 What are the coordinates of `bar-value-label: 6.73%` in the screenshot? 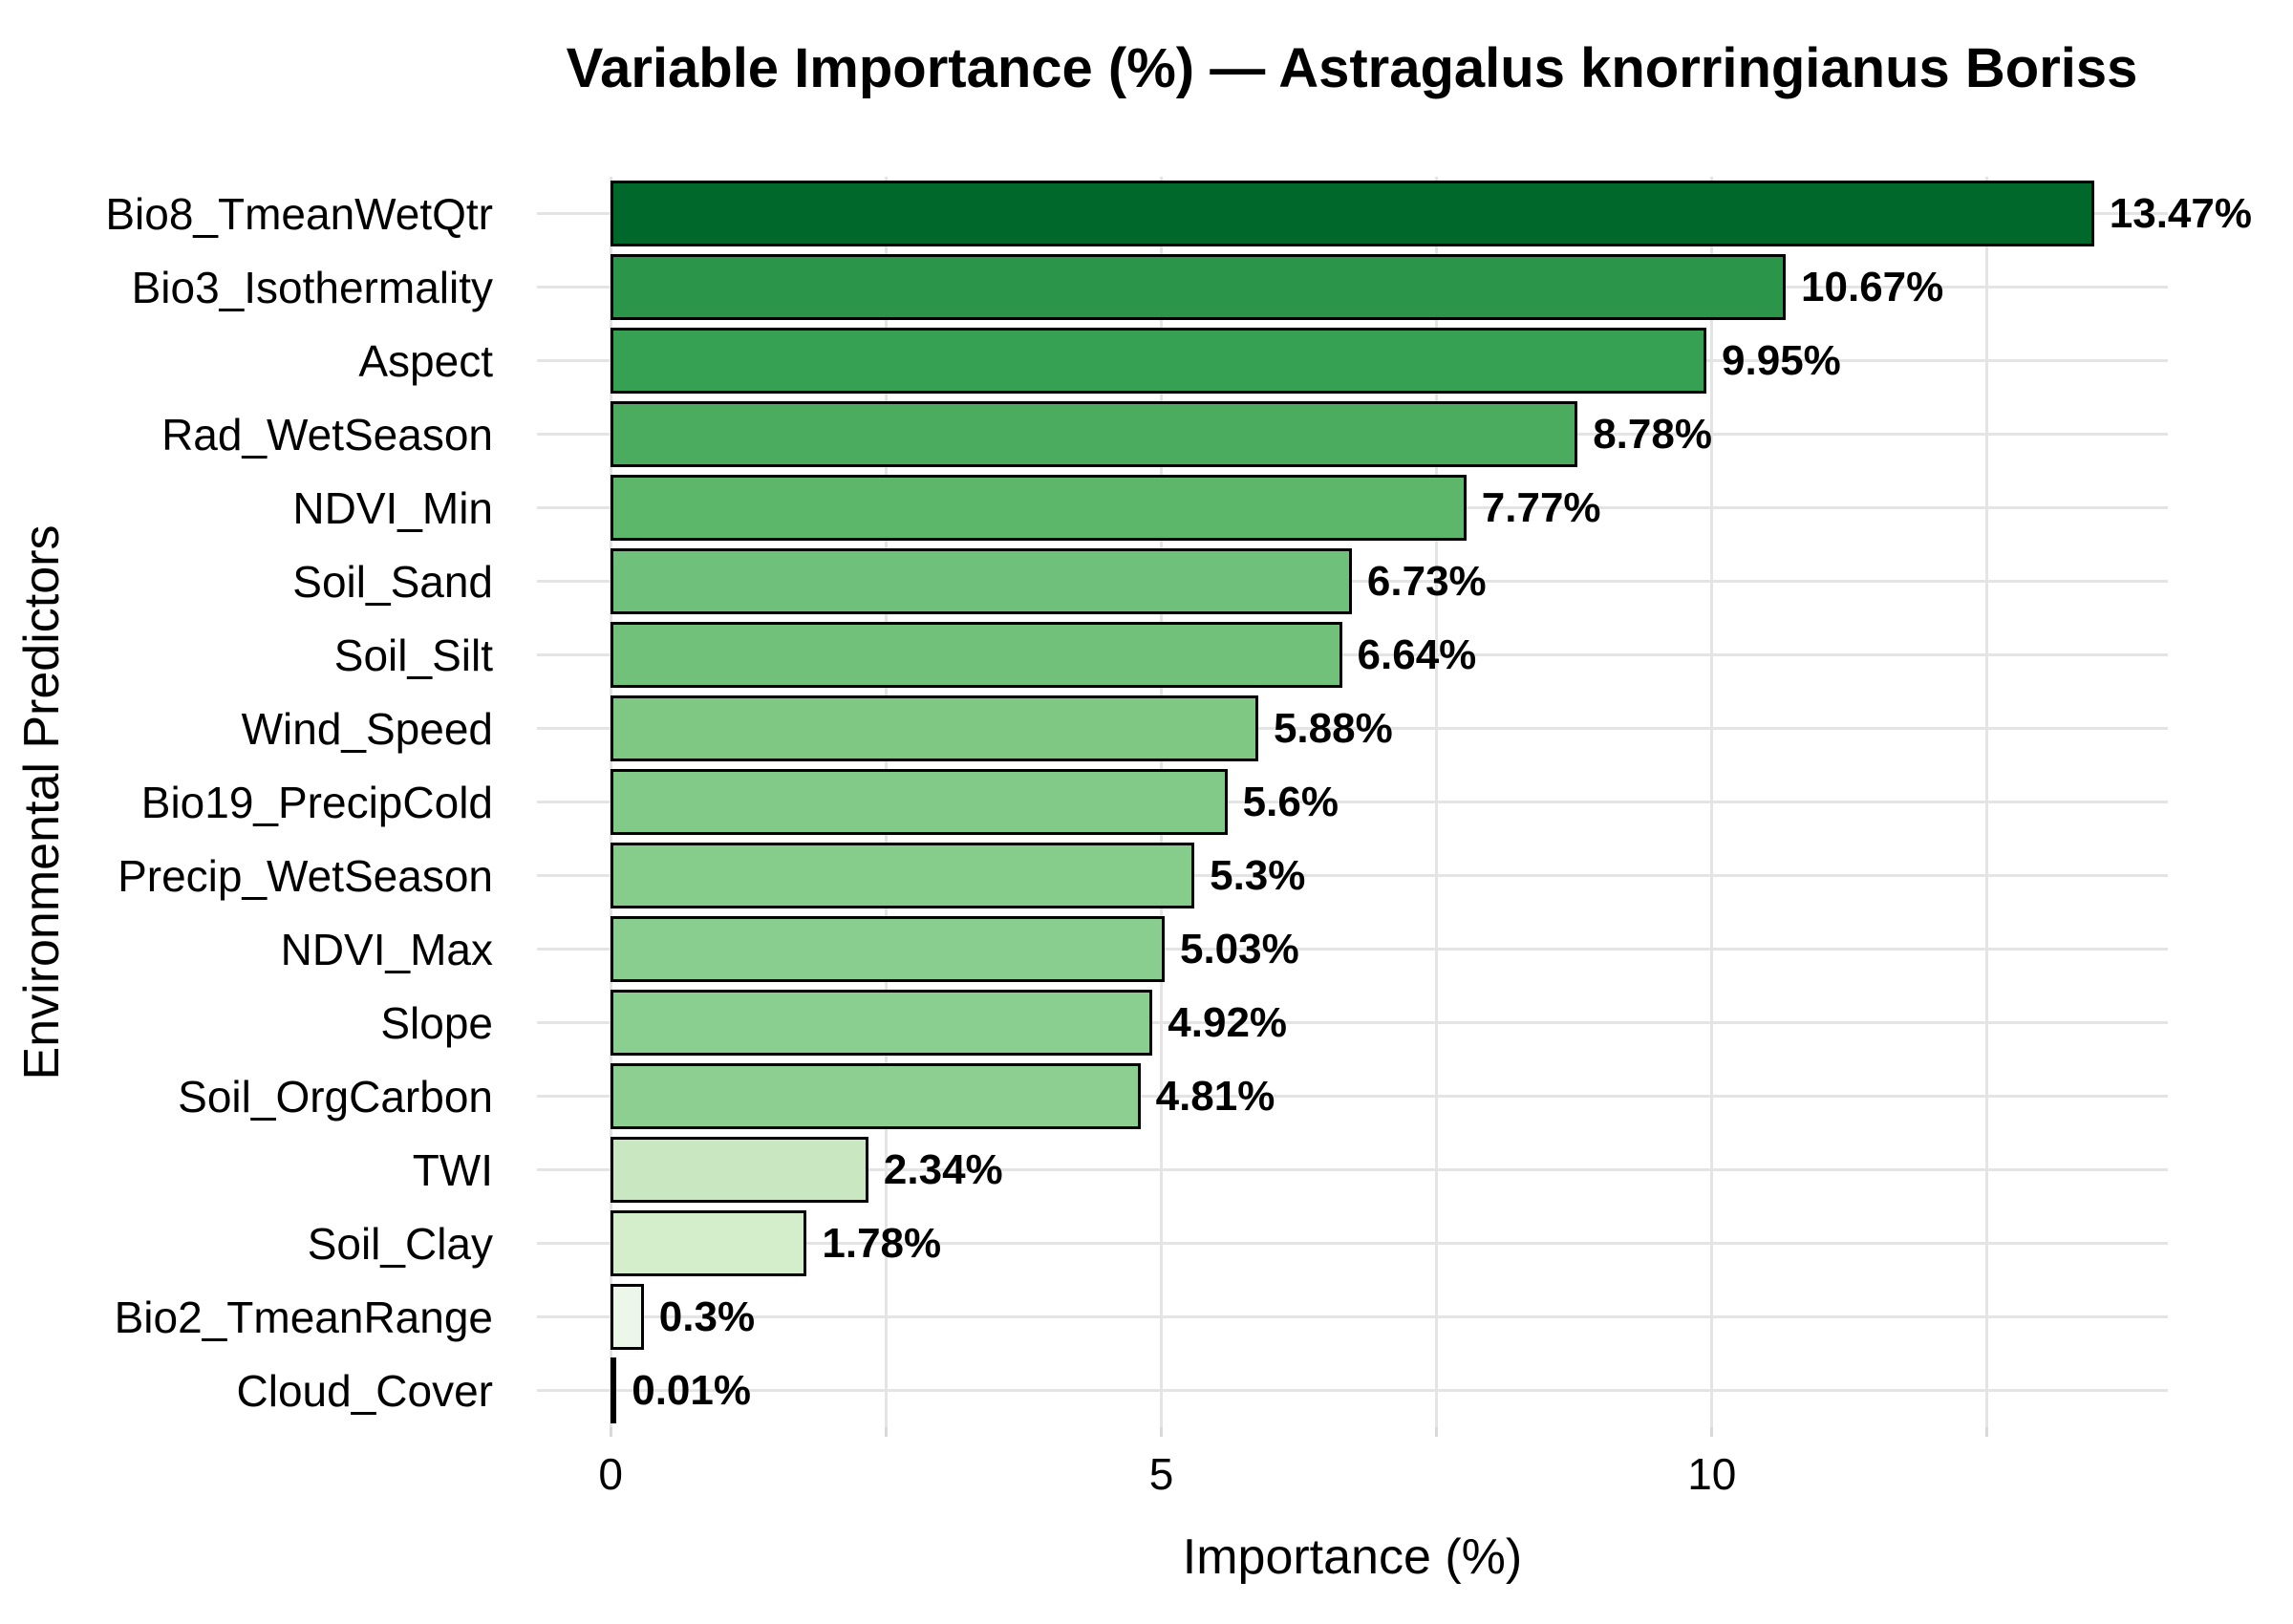 It's located at (1426, 581).